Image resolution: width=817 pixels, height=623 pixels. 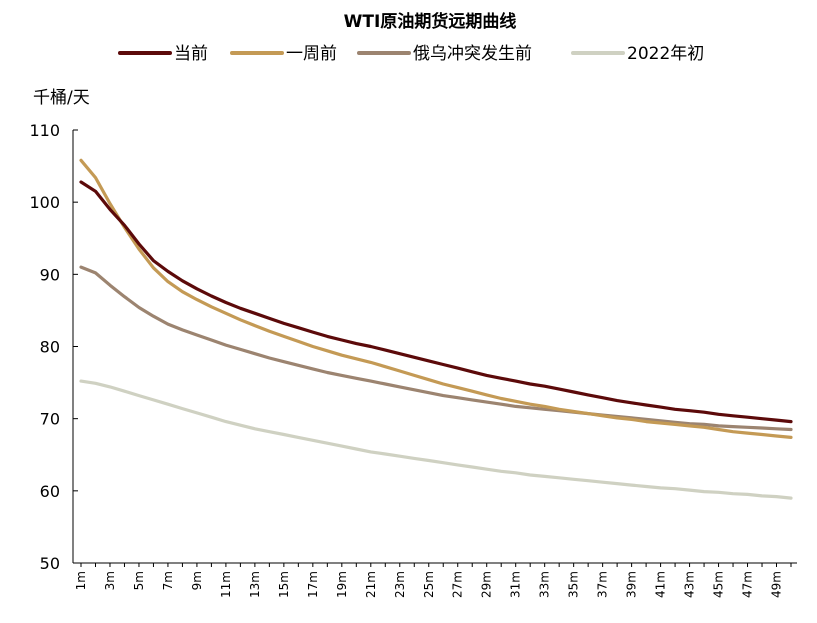 What do you see at coordinates (690, 584) in the screenshot?
I see `x-tick-label: 43m` at bounding box center [690, 584].